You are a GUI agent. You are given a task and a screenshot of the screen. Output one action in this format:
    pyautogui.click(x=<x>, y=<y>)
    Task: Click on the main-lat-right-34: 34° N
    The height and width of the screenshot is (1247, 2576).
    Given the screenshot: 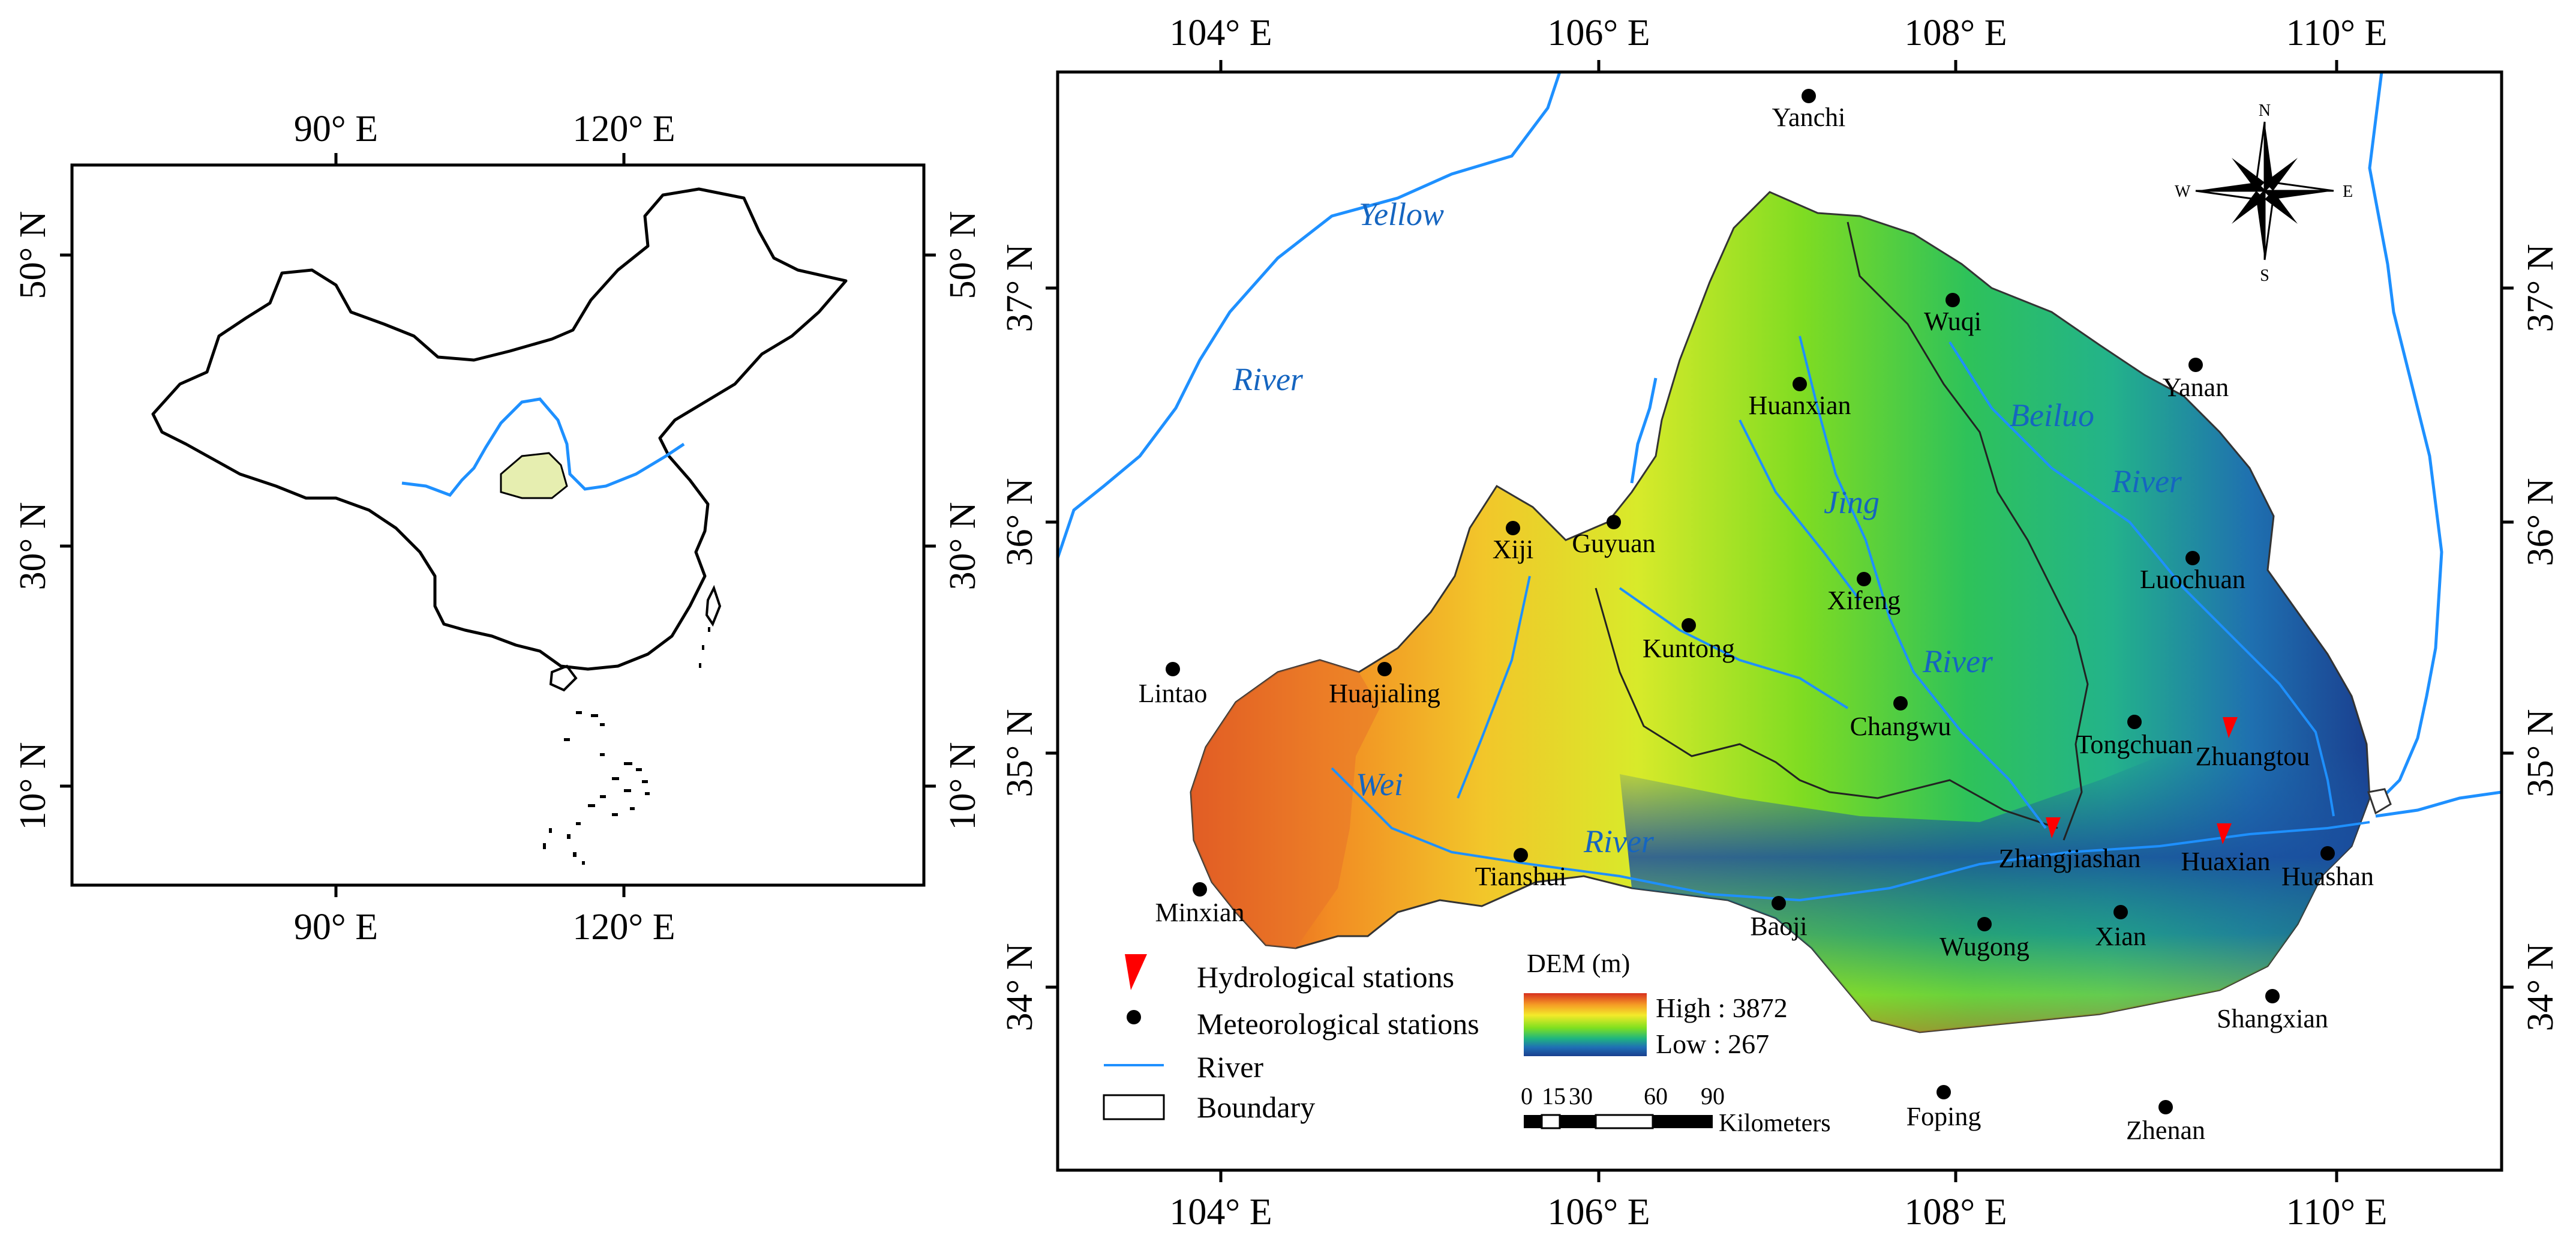 What is the action you would take?
    pyautogui.click(x=2540, y=987)
    